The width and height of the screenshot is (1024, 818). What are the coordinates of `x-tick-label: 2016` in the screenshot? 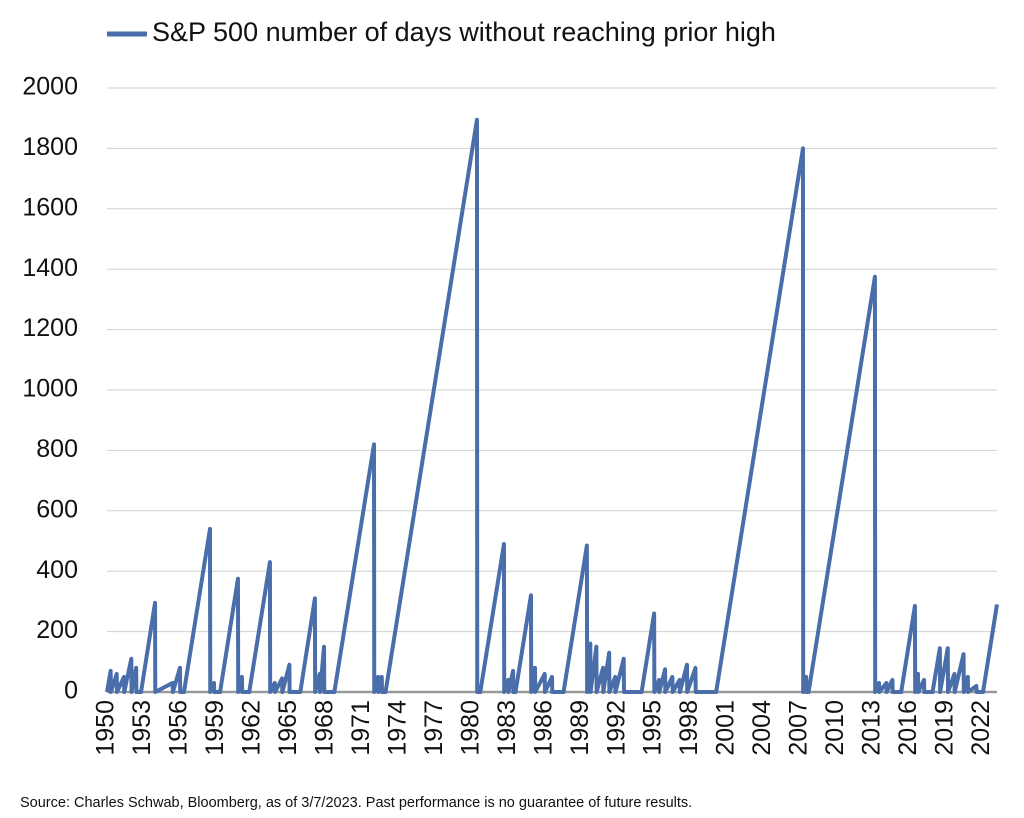 It's located at (908, 728).